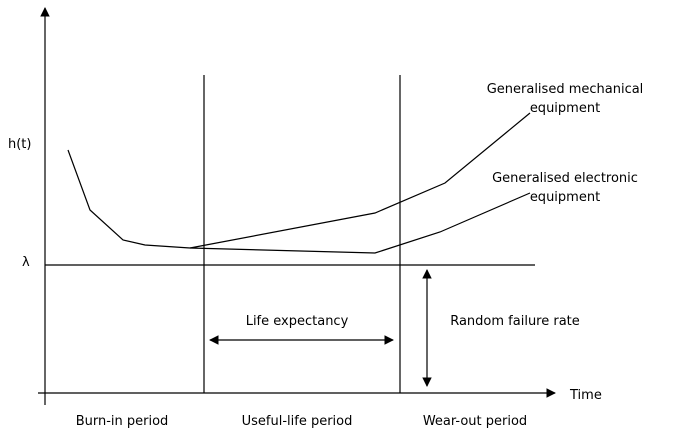 This screenshot has width=691, height=434. I want to click on electronic-curve, so click(360, 223).